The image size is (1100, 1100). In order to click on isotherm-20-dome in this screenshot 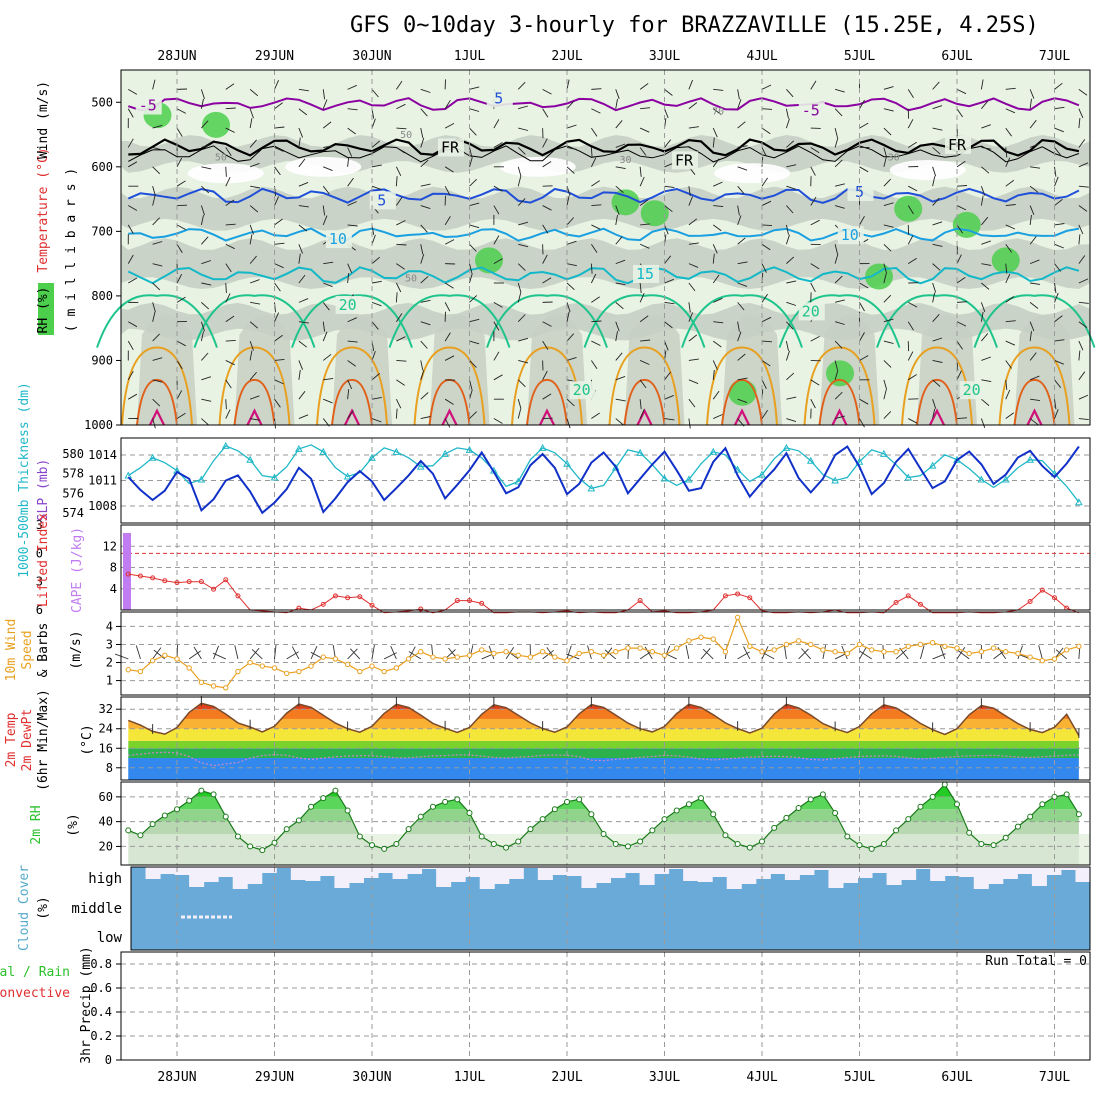, I will do `click(937, 321)`.